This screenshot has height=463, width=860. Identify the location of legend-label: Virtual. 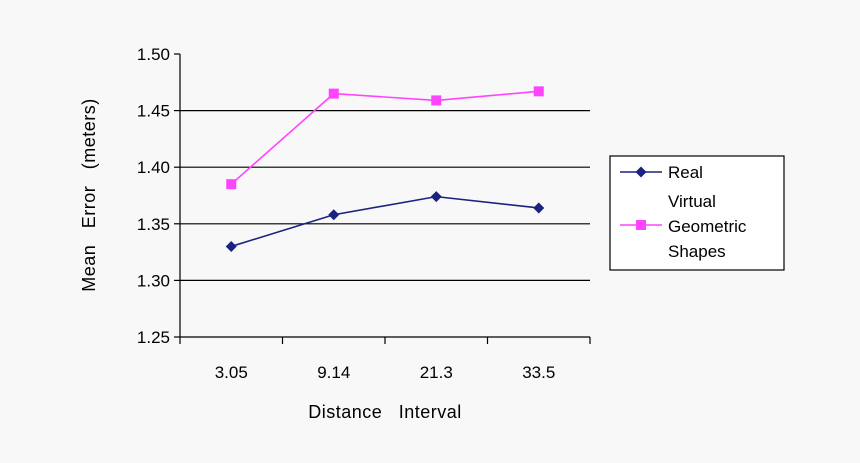
(692, 201).